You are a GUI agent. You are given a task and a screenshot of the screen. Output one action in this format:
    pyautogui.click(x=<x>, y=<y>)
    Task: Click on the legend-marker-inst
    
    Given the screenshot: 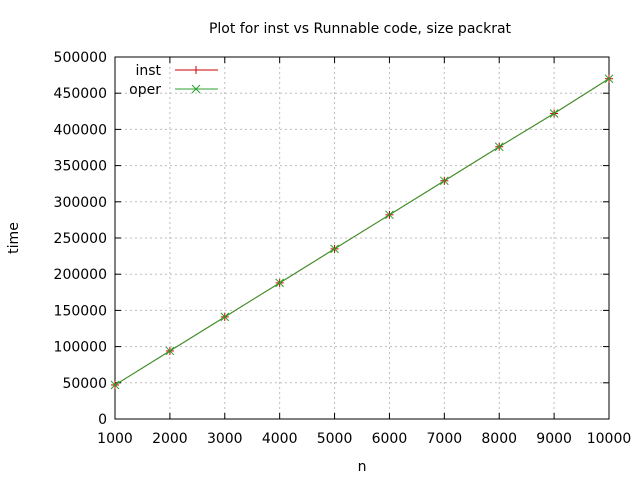 What is the action you would take?
    pyautogui.click(x=196, y=70)
    